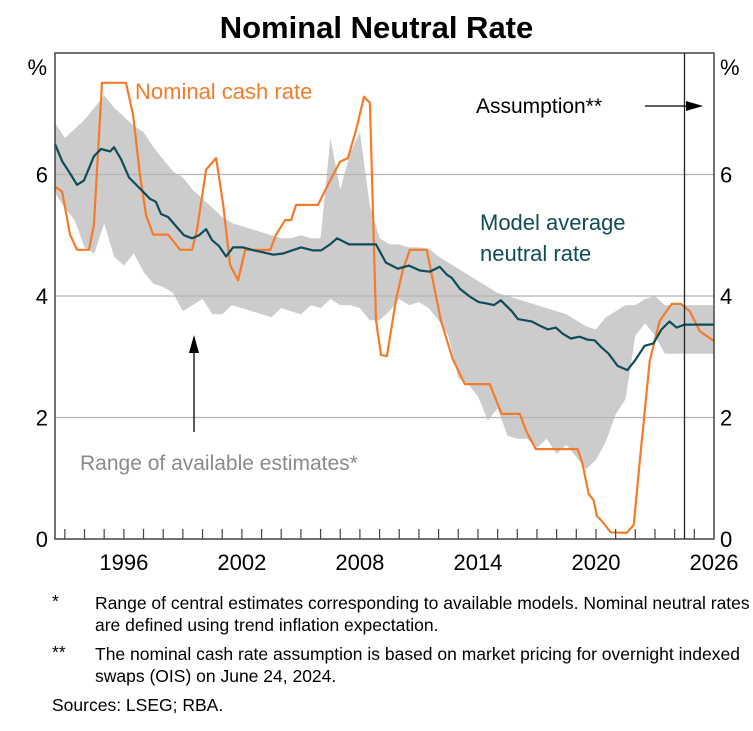 This screenshot has width=753, height=731. I want to click on y-tick-label-right: 4, so click(726, 296).